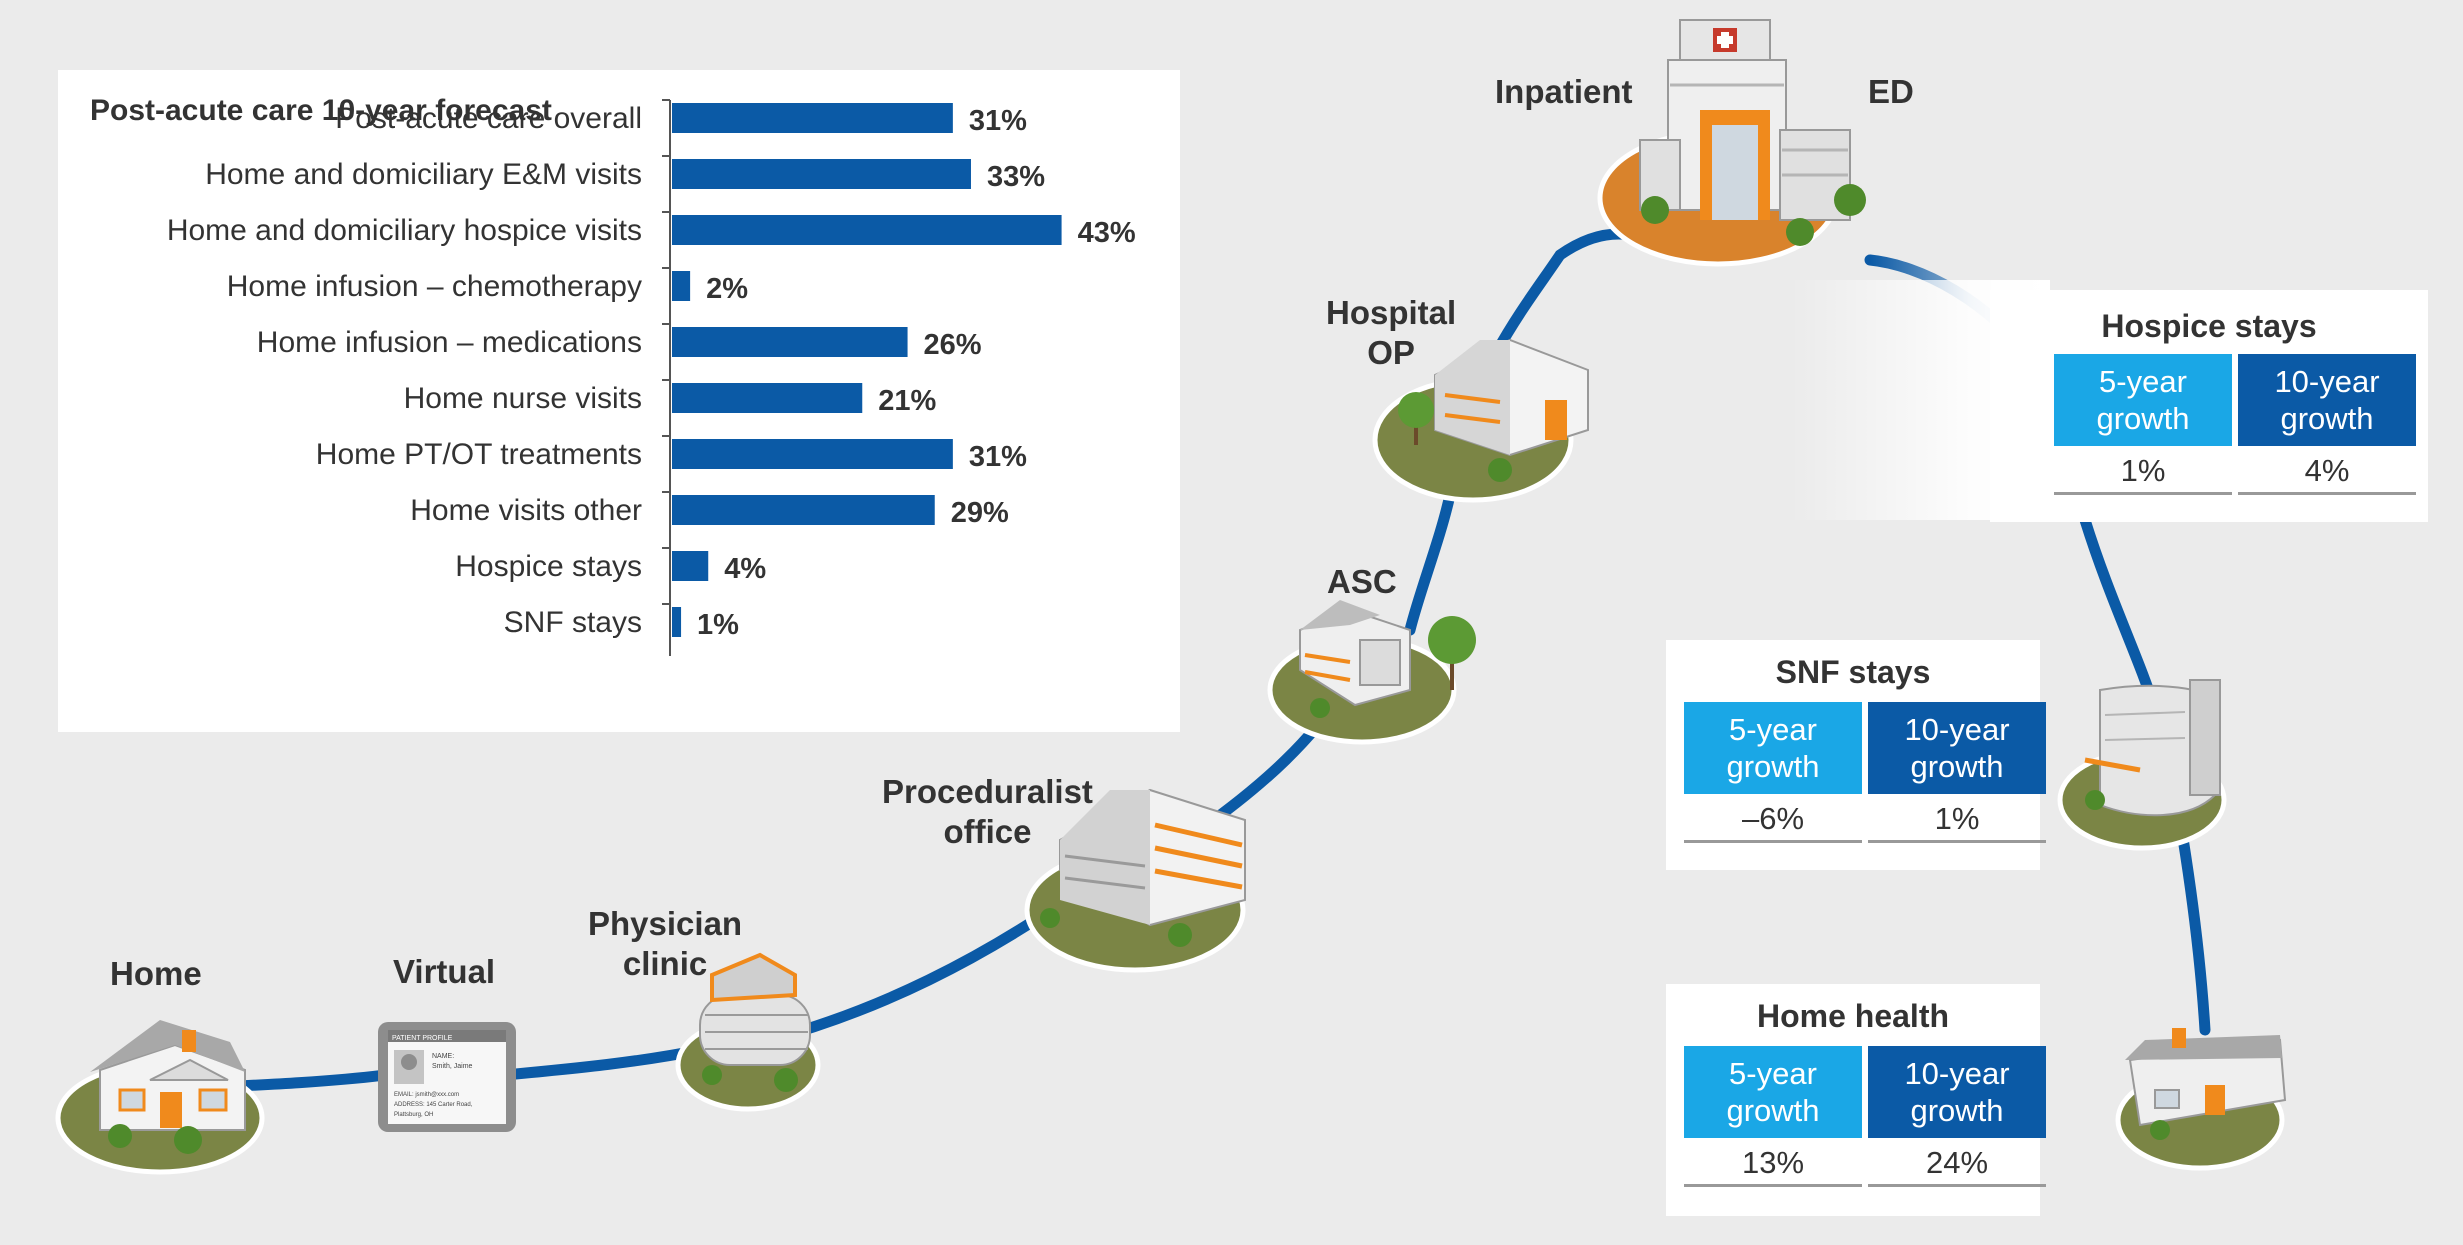 This screenshot has width=2463, height=1245. Describe the element at coordinates (2152, 748) in the screenshot. I see `snf-building-icon` at that location.